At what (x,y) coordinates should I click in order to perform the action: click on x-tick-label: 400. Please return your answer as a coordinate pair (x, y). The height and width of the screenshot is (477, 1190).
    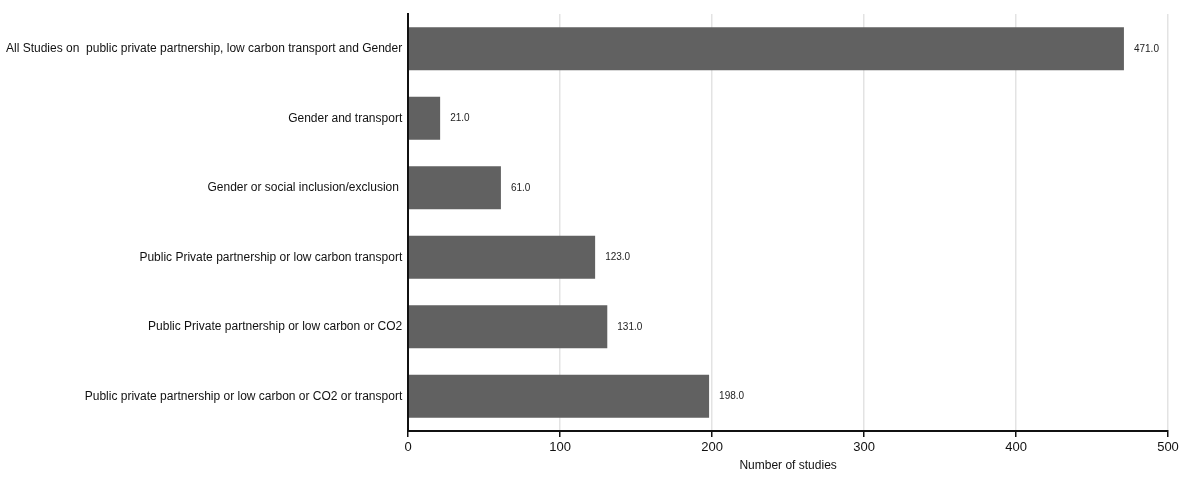
    Looking at the image, I should click on (1016, 447).